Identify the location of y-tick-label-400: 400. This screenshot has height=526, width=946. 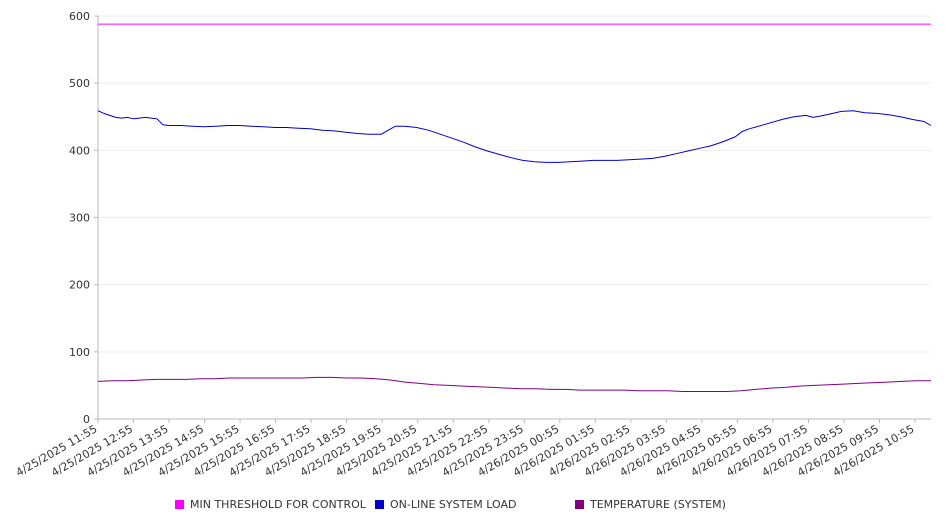
(79, 150).